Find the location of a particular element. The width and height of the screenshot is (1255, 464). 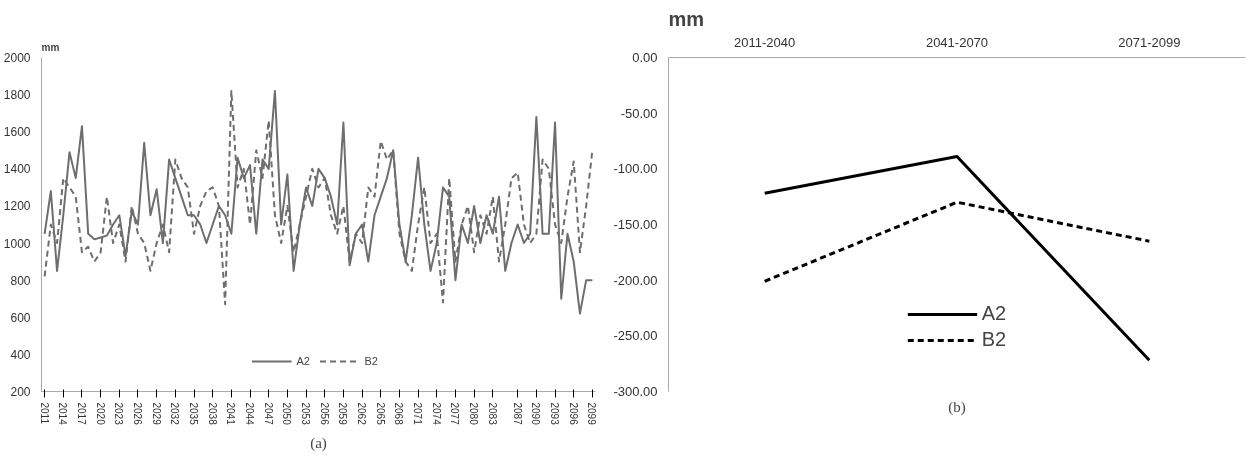

x-tick-label: 2099 is located at coordinates (592, 414).